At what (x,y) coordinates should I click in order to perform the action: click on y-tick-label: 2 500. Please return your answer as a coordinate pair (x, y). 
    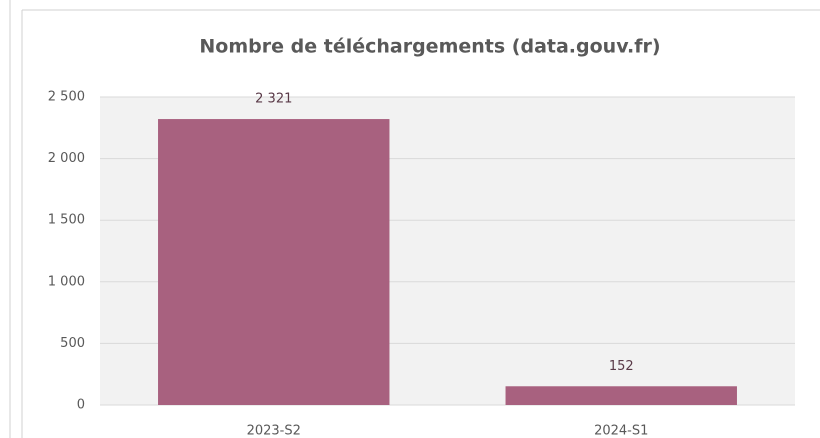
    Looking at the image, I should click on (66, 97).